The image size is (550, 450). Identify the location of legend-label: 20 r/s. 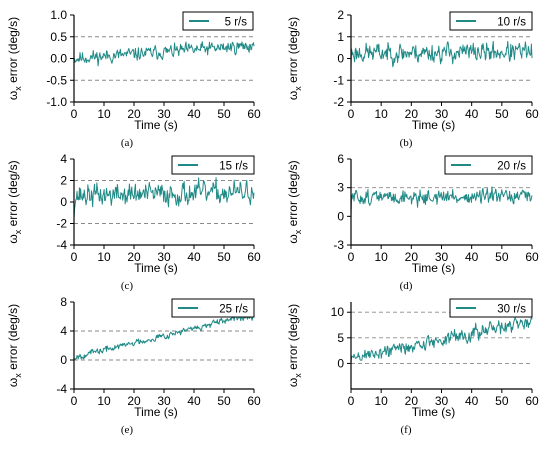
(511, 167).